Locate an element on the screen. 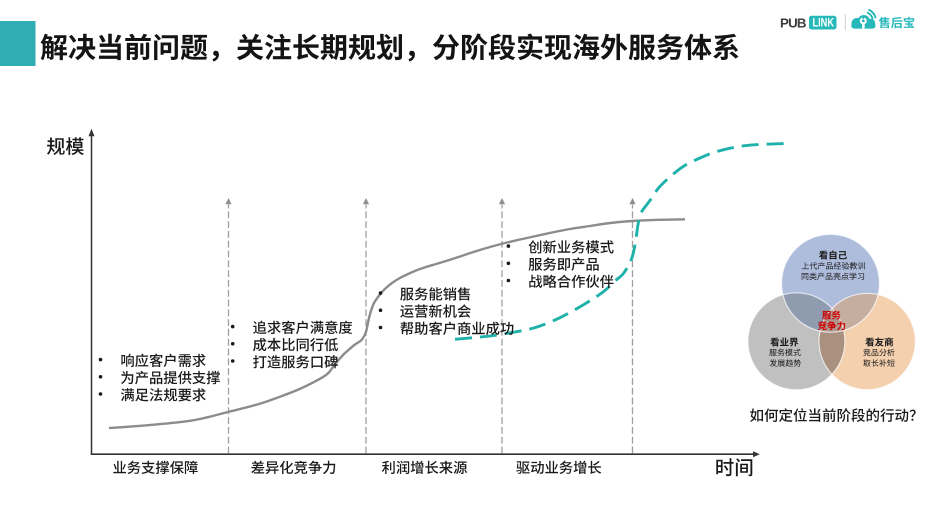 The width and height of the screenshot is (948, 520). svg-text: PUB is located at coordinates (793, 22).